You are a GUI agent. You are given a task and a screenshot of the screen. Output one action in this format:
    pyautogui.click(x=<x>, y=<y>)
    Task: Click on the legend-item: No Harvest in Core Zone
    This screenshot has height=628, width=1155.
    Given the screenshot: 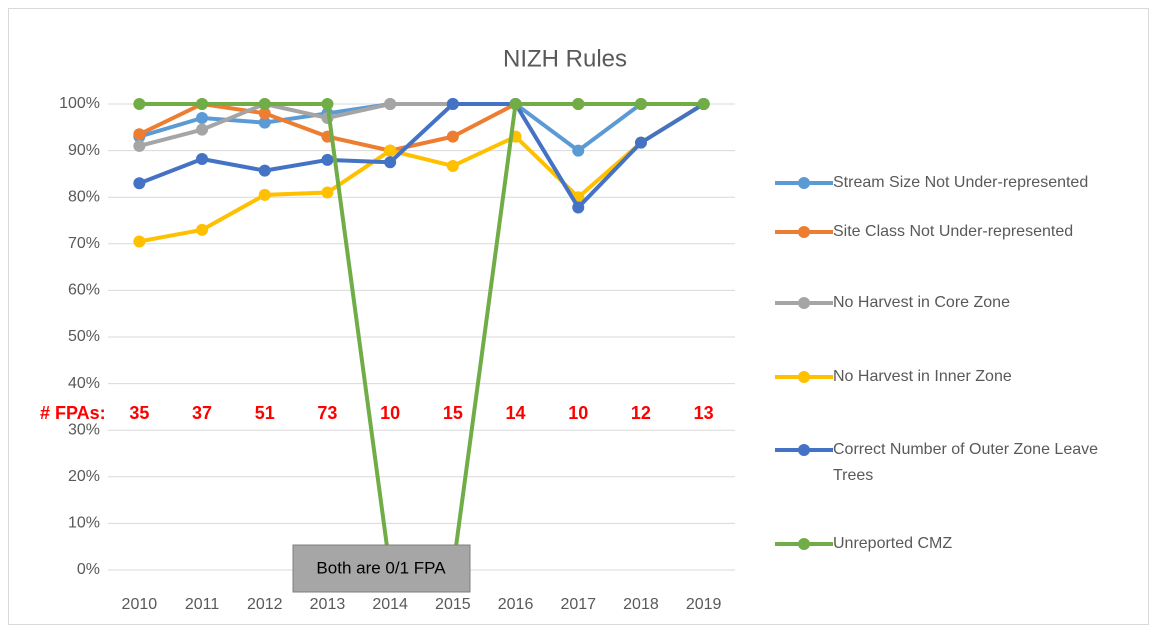 What is the action you would take?
    pyautogui.click(x=960, y=303)
    